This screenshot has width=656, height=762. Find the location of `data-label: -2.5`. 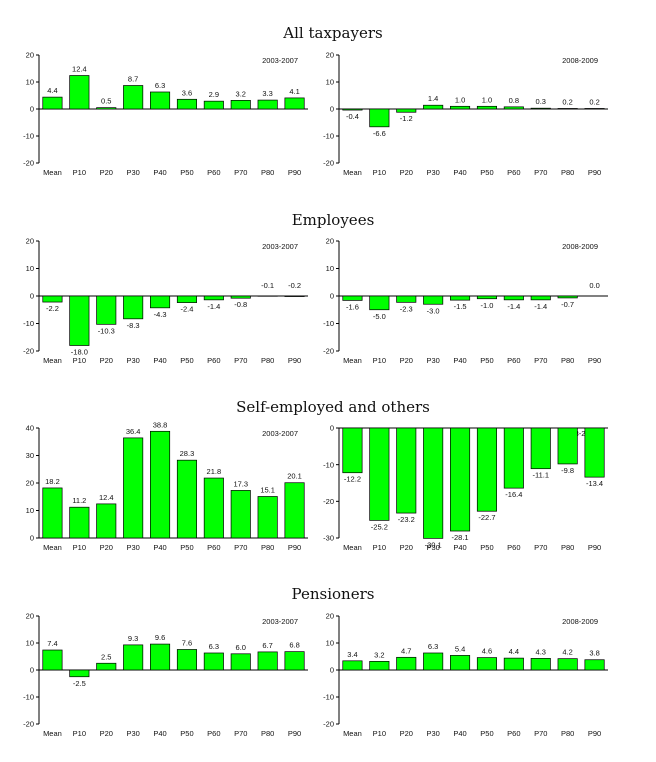

data-label: -2.5 is located at coordinates (79, 683).